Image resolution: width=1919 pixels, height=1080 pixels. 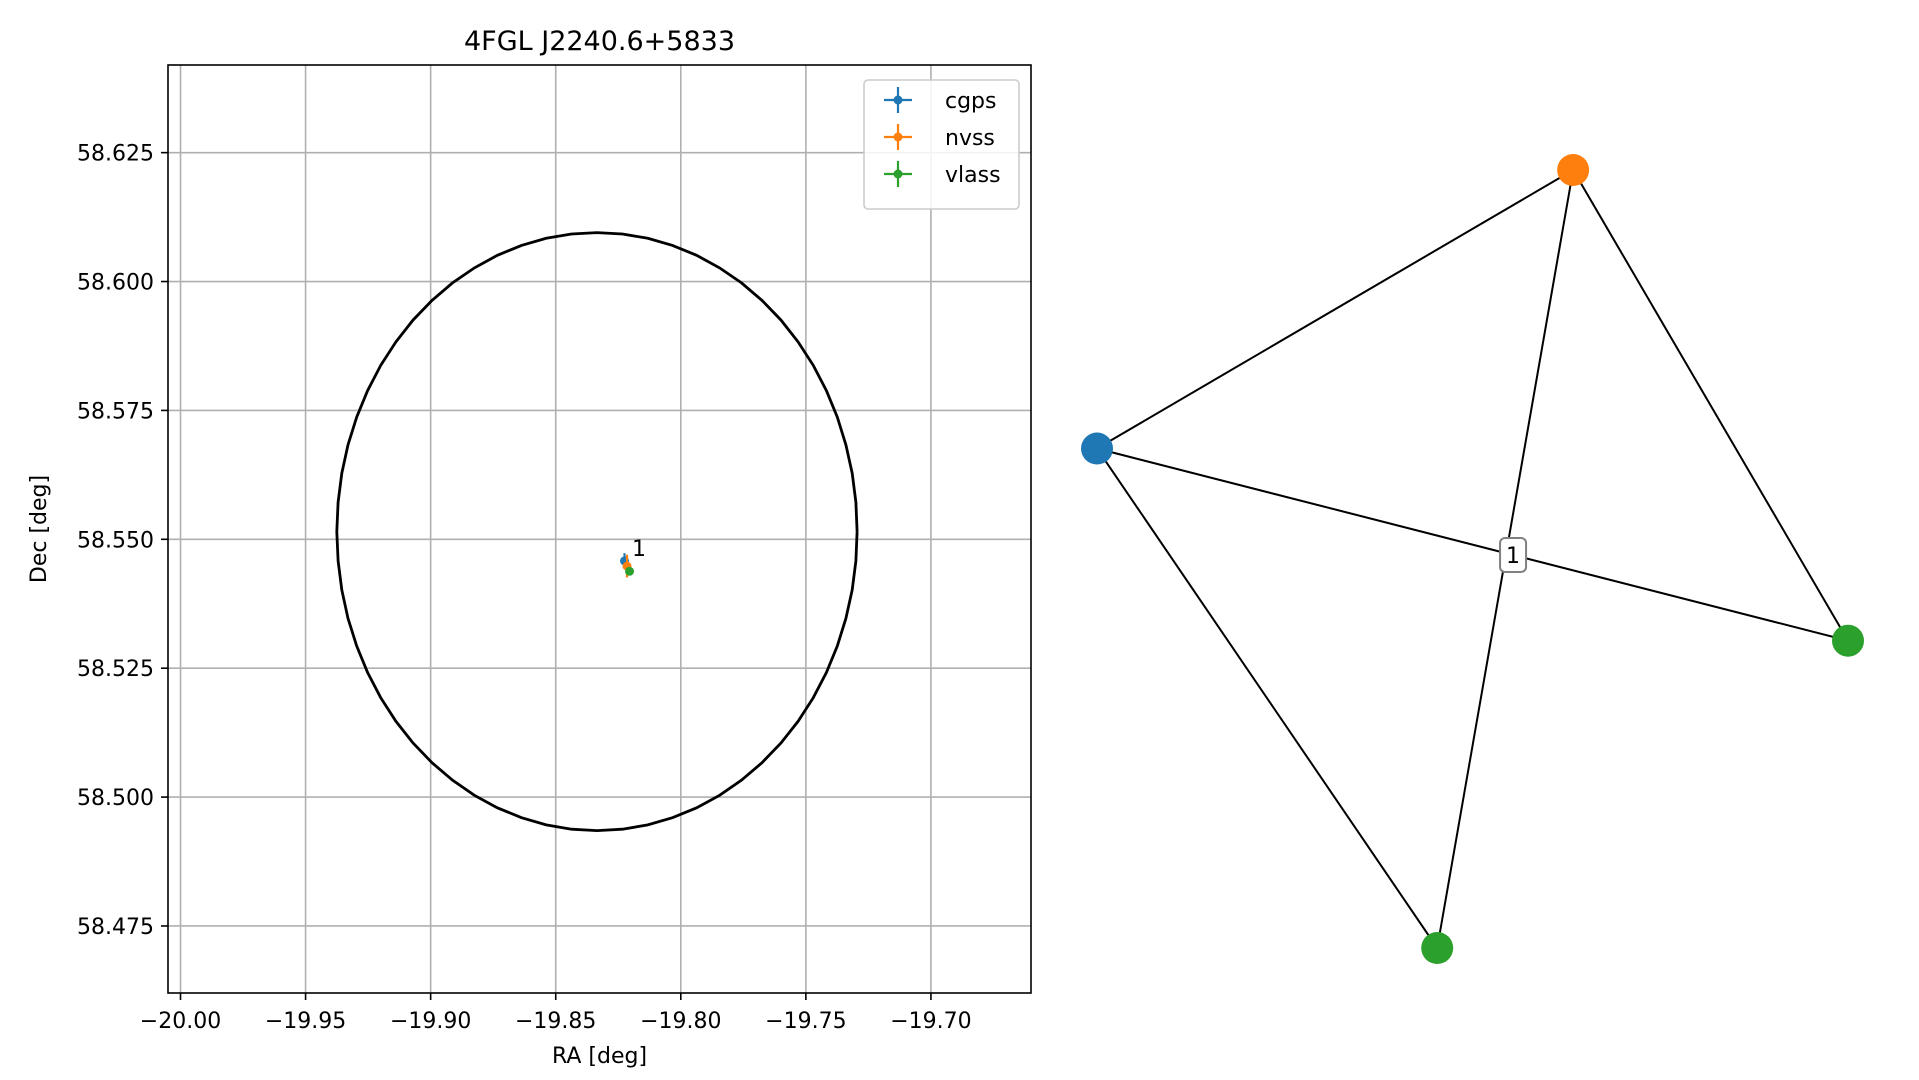 I want to click on graph-node-vlass_b, so click(x=1437, y=948).